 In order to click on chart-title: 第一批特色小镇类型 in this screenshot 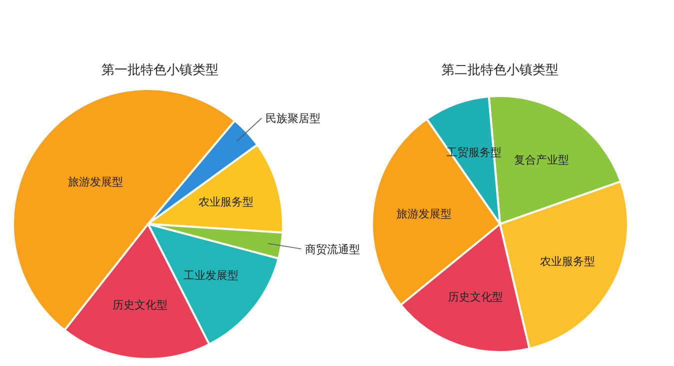, I will do `click(160, 70)`.